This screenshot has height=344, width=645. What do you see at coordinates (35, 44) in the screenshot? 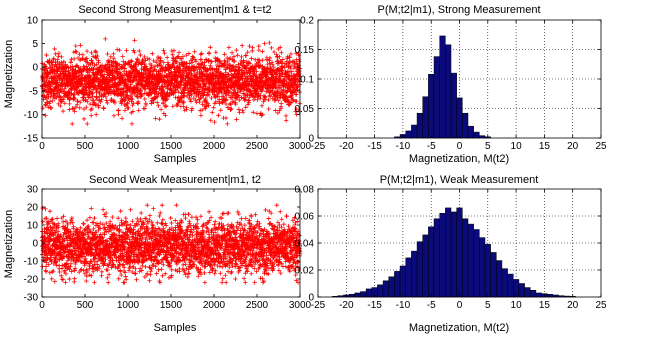
I see `scatter-strong-ytick-label: 5` at bounding box center [35, 44].